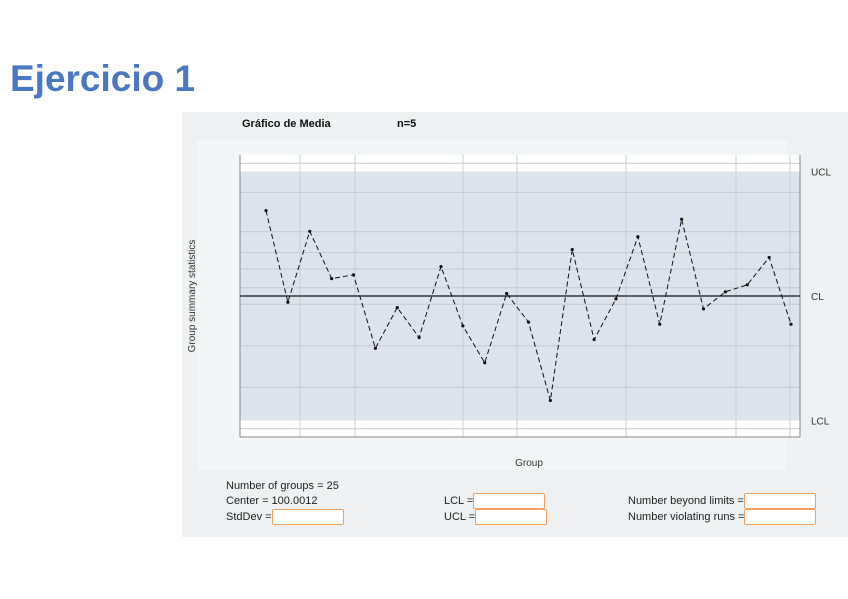 The image size is (848, 599). What do you see at coordinates (407, 124) in the screenshot?
I see `chart-subtitle: n=5` at bounding box center [407, 124].